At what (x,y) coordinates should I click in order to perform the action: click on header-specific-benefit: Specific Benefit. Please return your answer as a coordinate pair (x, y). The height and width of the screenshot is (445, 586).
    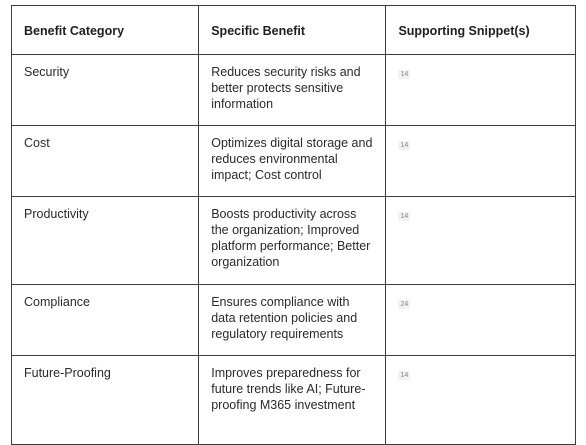
    Looking at the image, I should click on (292, 30).